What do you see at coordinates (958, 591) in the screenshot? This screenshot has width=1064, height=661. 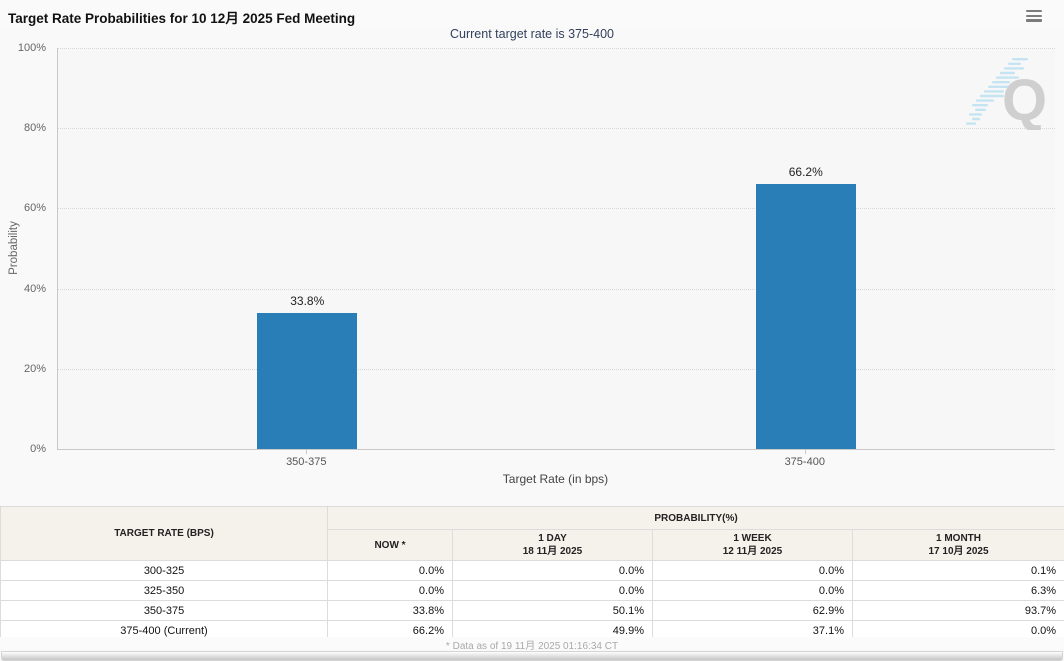 I see `probability-cell: 6.3%` at bounding box center [958, 591].